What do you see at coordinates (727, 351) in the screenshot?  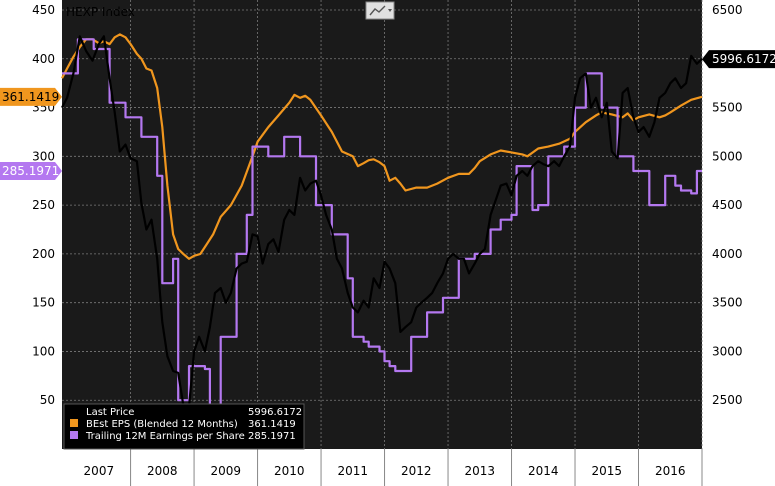 I see `right-tick-label: 3000` at bounding box center [727, 351].